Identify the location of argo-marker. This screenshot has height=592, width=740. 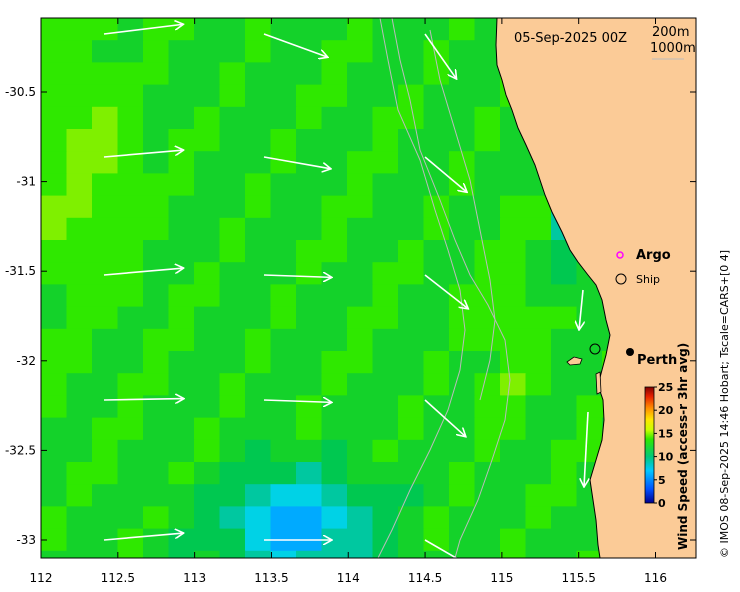
(620, 255).